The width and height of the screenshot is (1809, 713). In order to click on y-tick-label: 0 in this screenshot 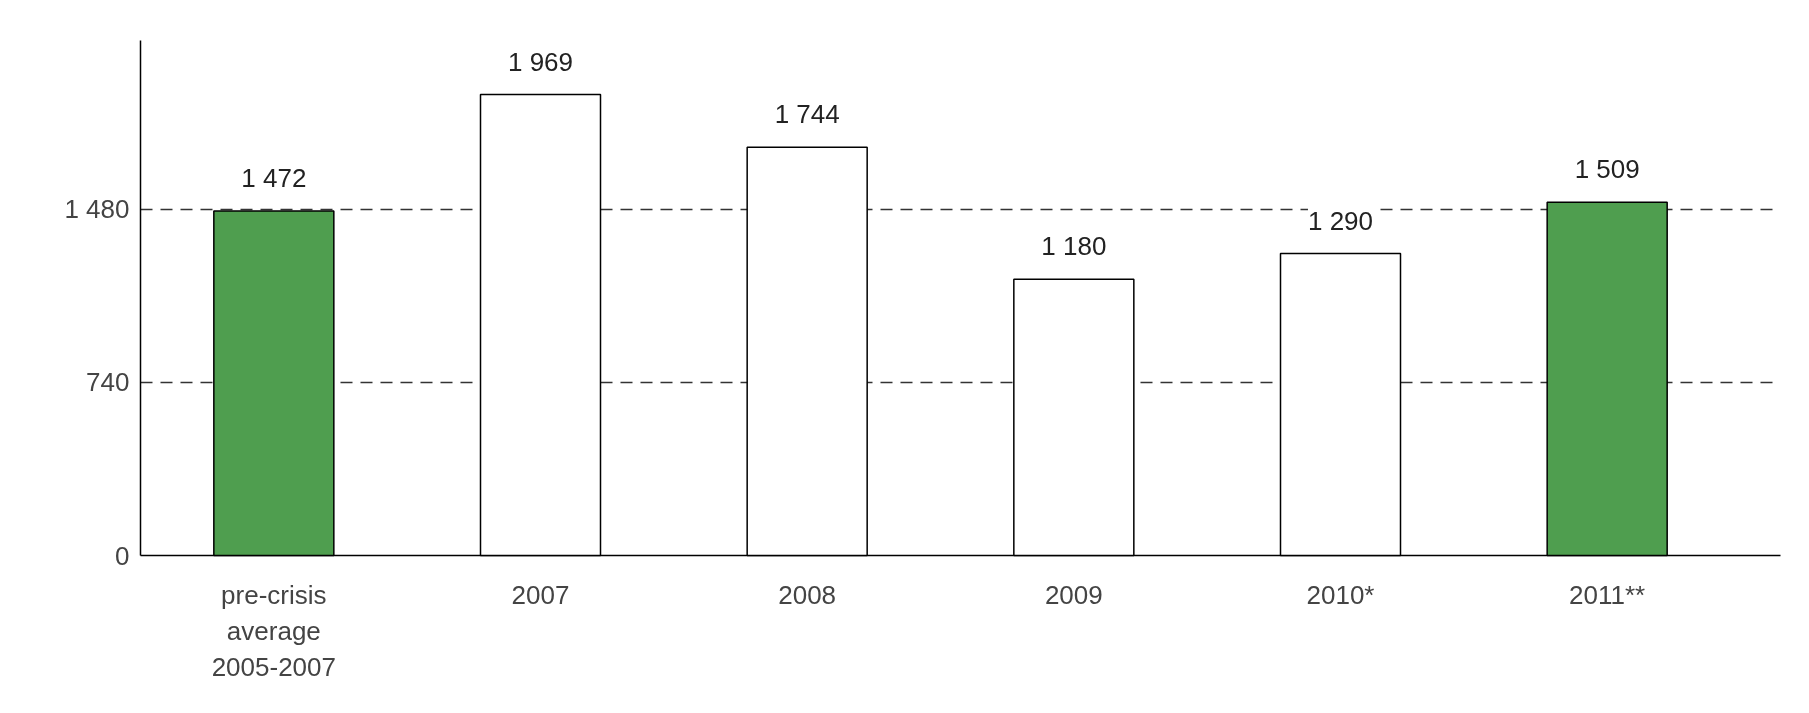, I will do `click(122, 555)`.